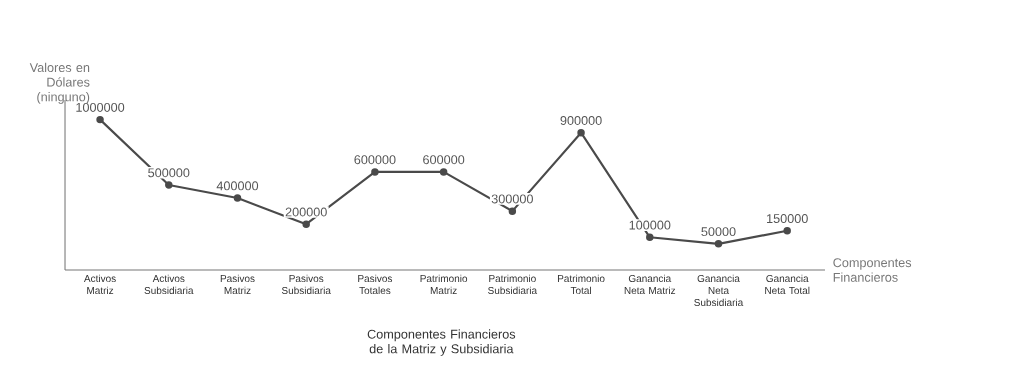 This screenshot has height=378, width=1024. What do you see at coordinates (59, 83) in the screenshot?
I see `y-axis-title: Valores en Dólares (ninguno)` at bounding box center [59, 83].